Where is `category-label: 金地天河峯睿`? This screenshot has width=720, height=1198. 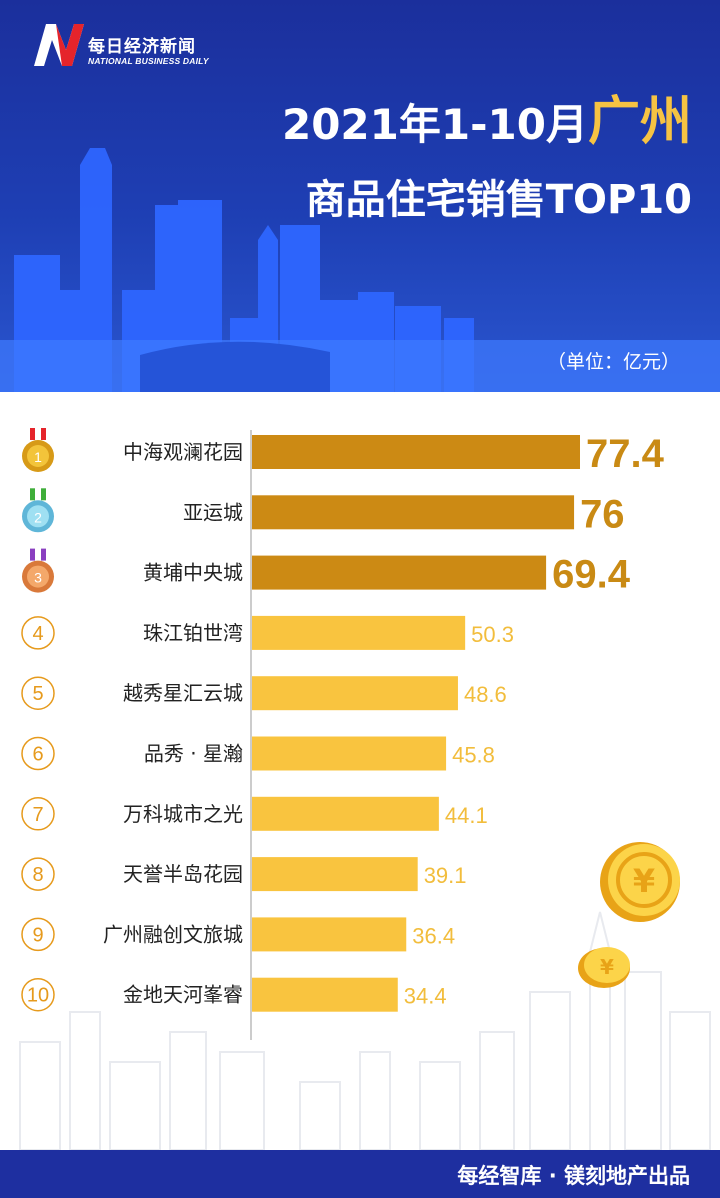 category-label: 金地天河峯睿 is located at coordinates (183, 995).